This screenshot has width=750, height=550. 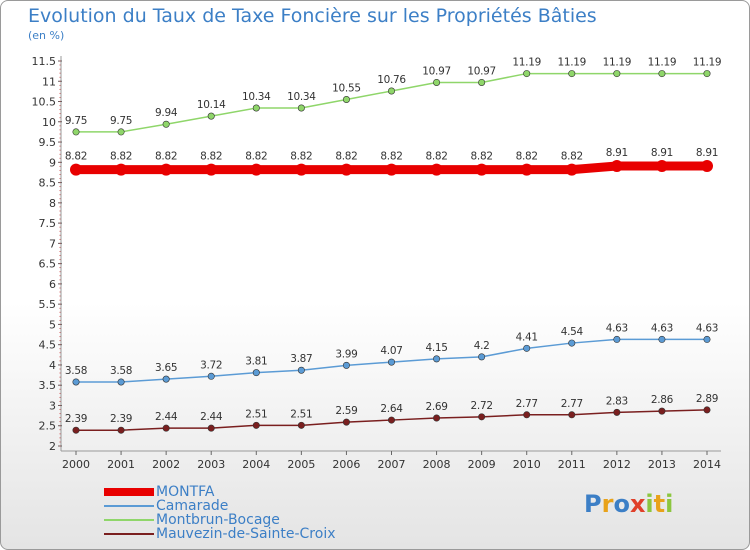 I want to click on data-label-mauvezin-de-sainte-croix: 2.64, so click(x=391, y=409).